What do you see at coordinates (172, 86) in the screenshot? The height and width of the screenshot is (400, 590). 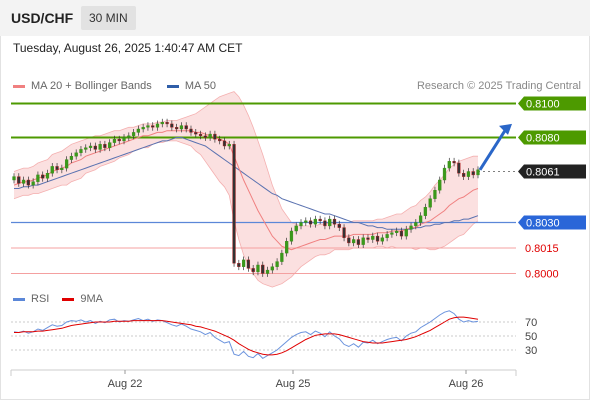 I see `ma50-swatch` at bounding box center [172, 86].